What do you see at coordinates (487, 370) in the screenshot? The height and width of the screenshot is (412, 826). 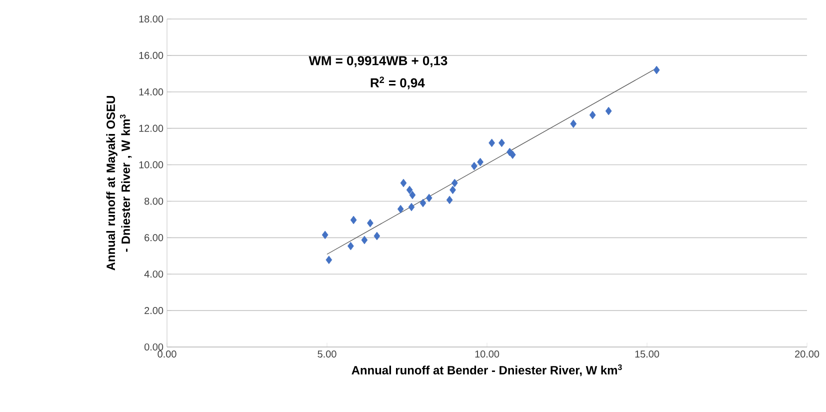 I see `x-axis-title: Annual runoff at Bender - Dniester River, W km$^{3}$` at bounding box center [487, 370].